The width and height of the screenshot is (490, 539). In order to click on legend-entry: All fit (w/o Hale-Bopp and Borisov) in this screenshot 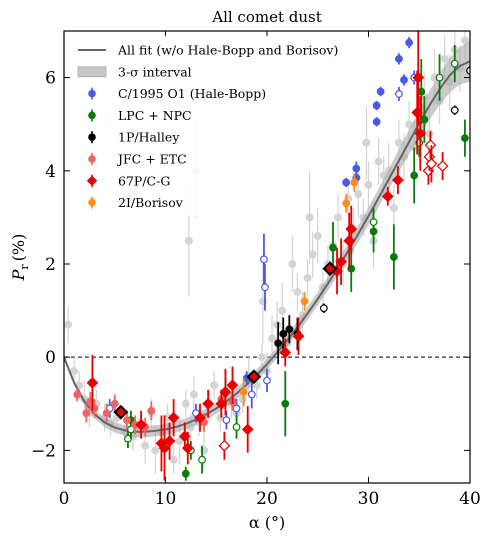, I will do `click(208, 50)`.